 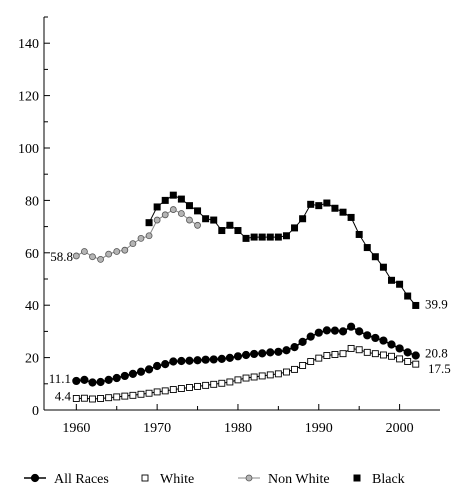 What do you see at coordinates (28, 97) in the screenshot?
I see `y-tick-label: 120` at bounding box center [28, 97].